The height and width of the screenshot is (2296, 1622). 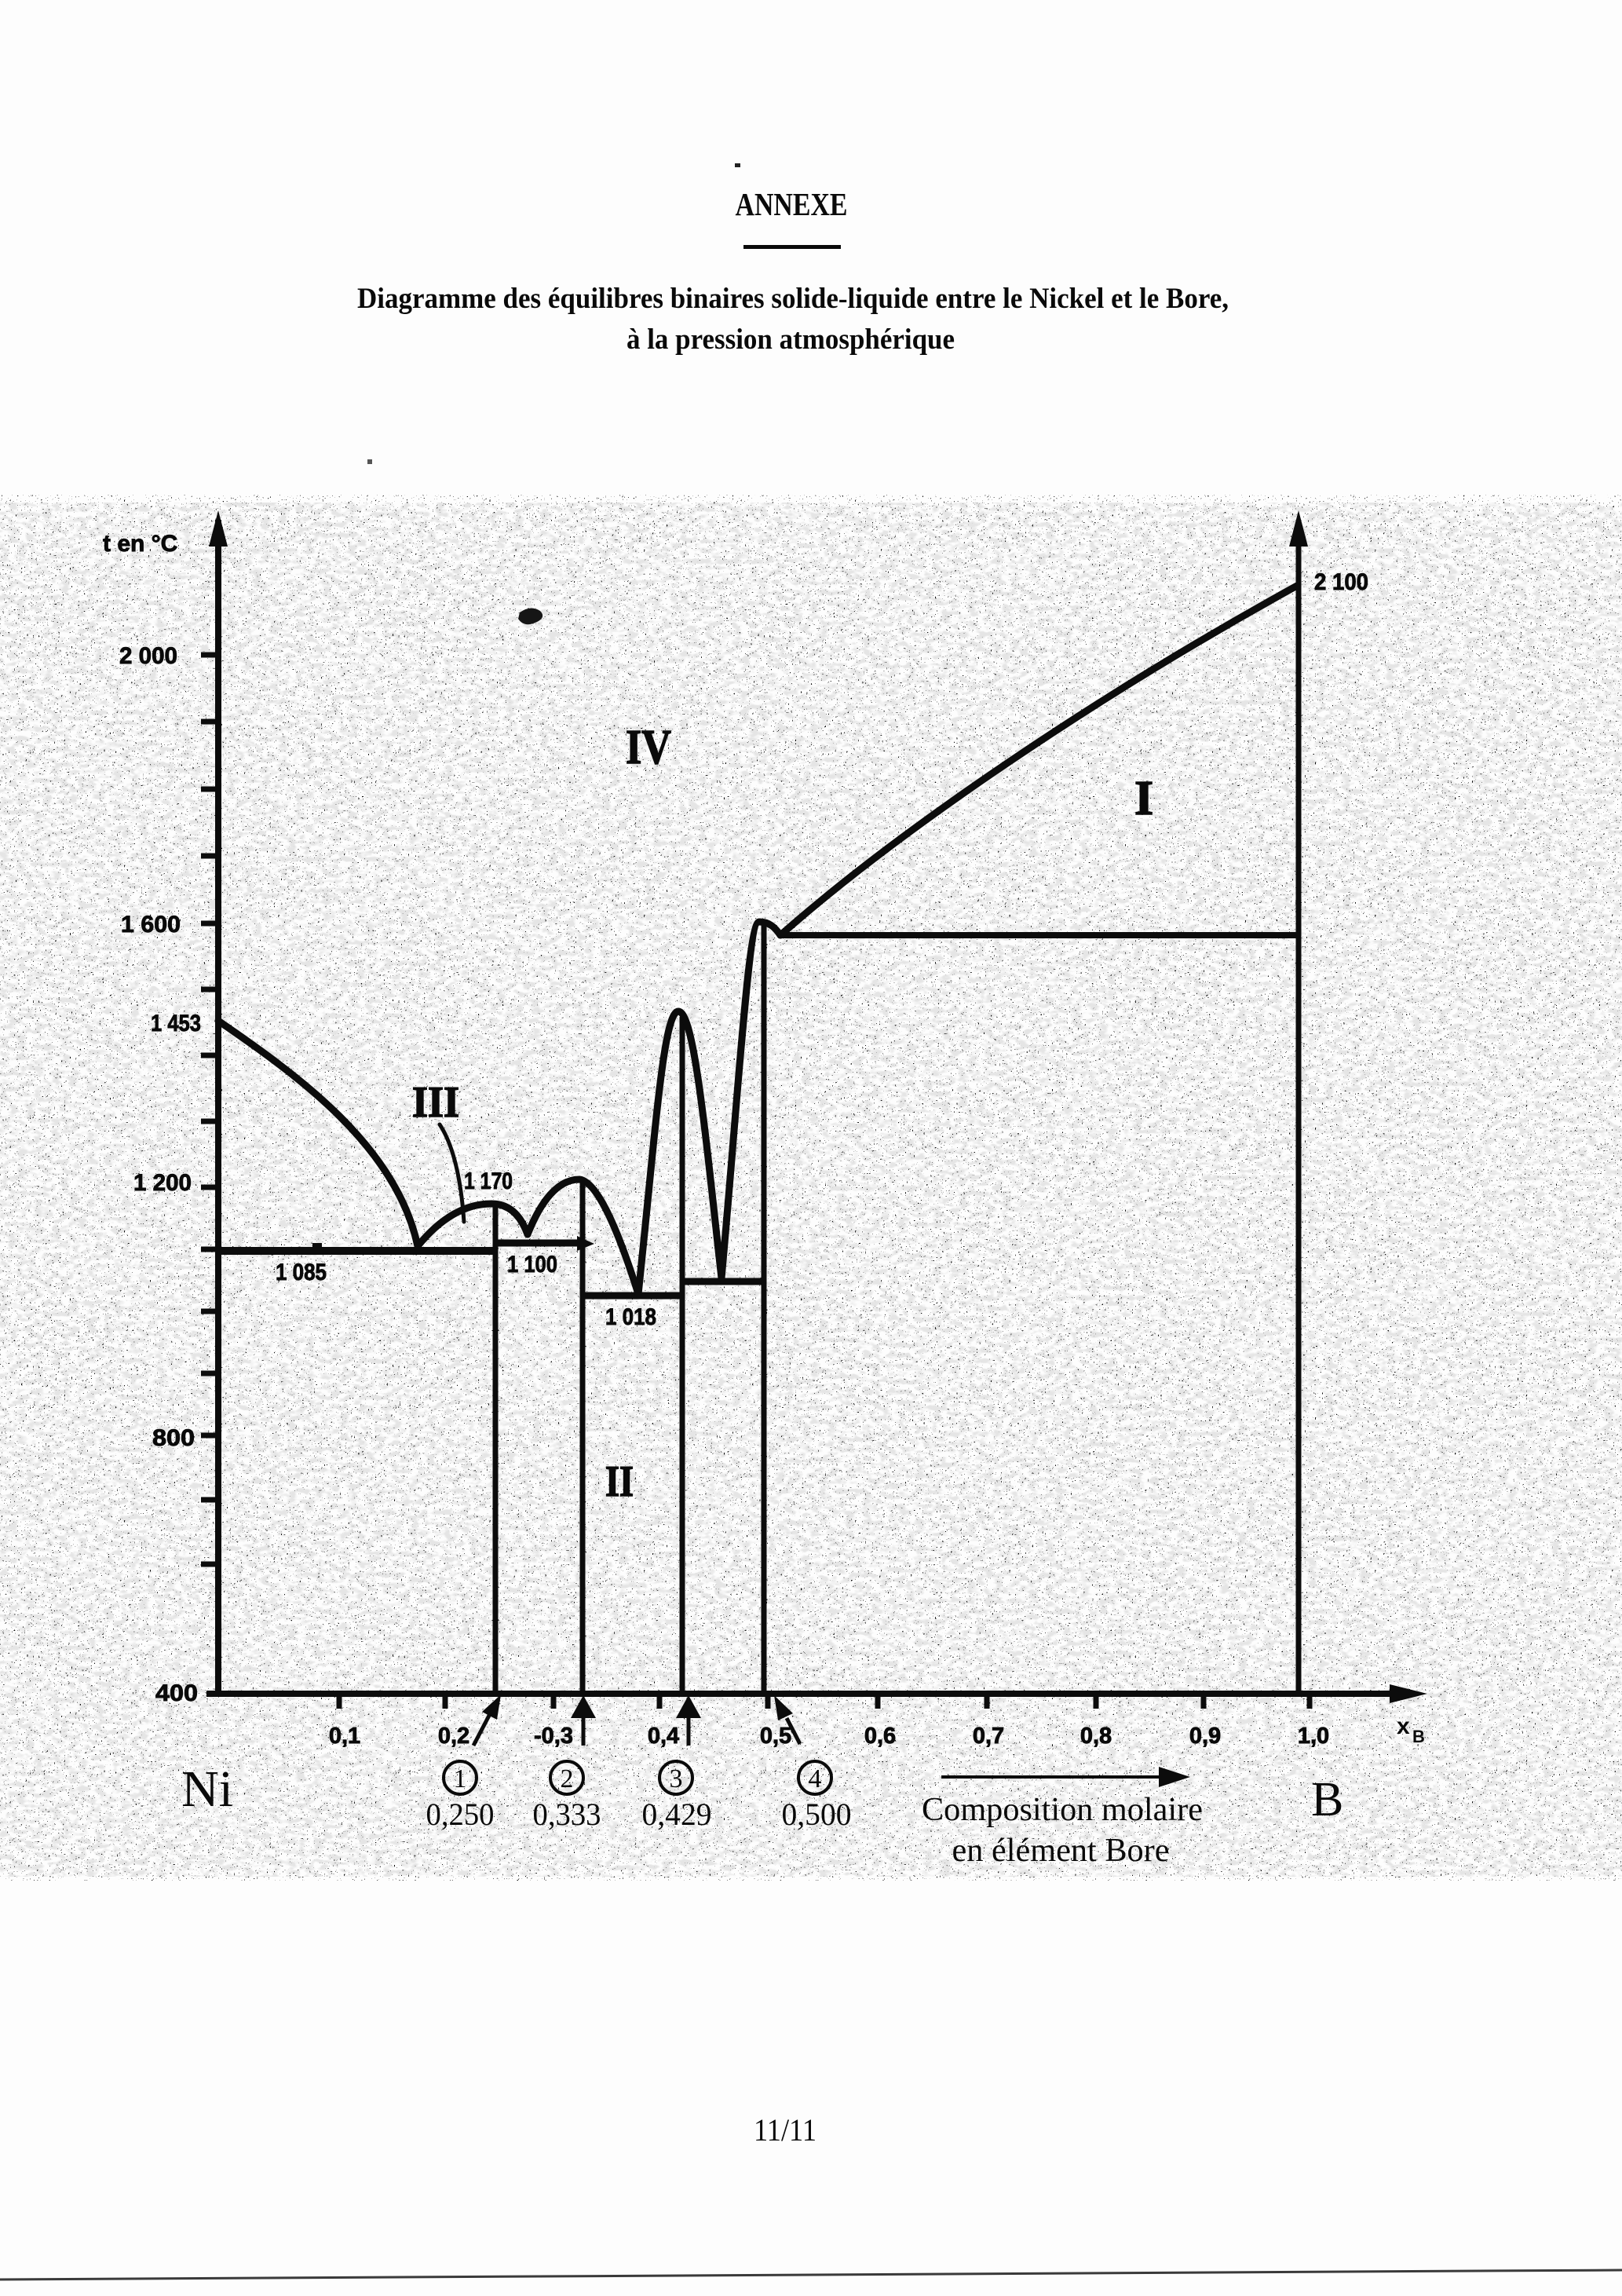 I want to click on svg-text: 3, so click(x=676, y=1779).